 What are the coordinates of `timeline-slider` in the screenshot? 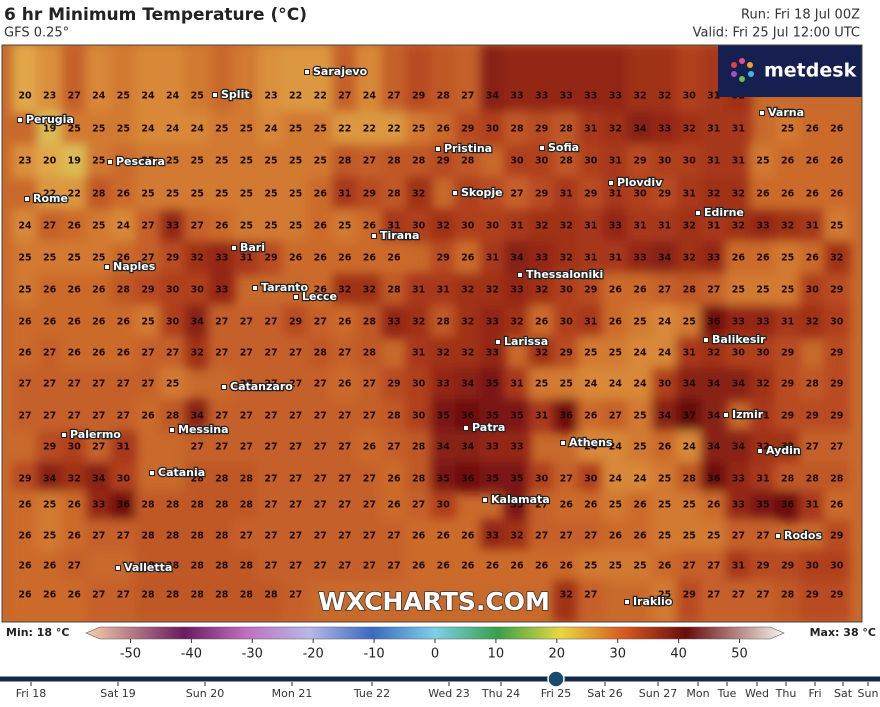 It's located at (556, 679).